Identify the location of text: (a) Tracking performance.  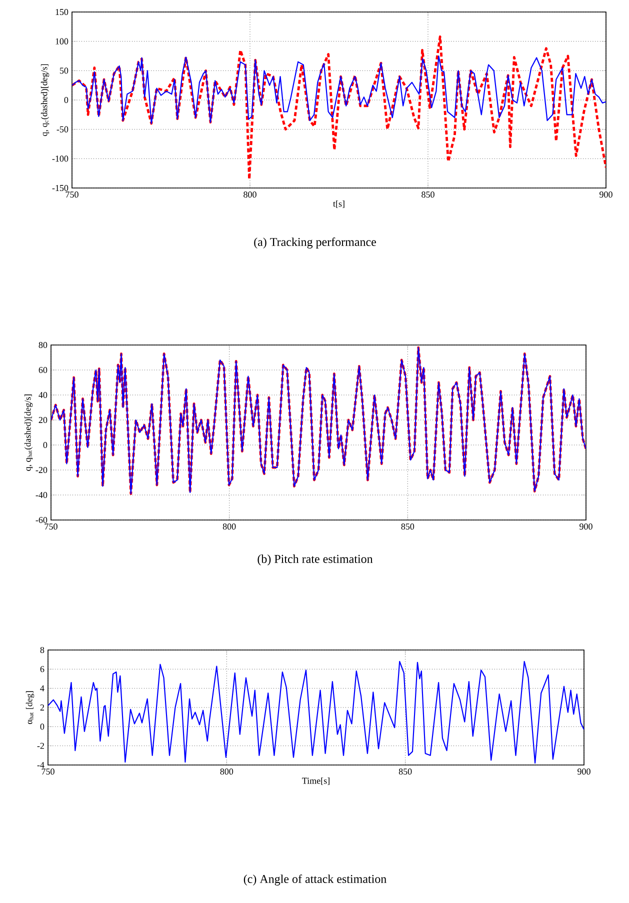
(315, 243).